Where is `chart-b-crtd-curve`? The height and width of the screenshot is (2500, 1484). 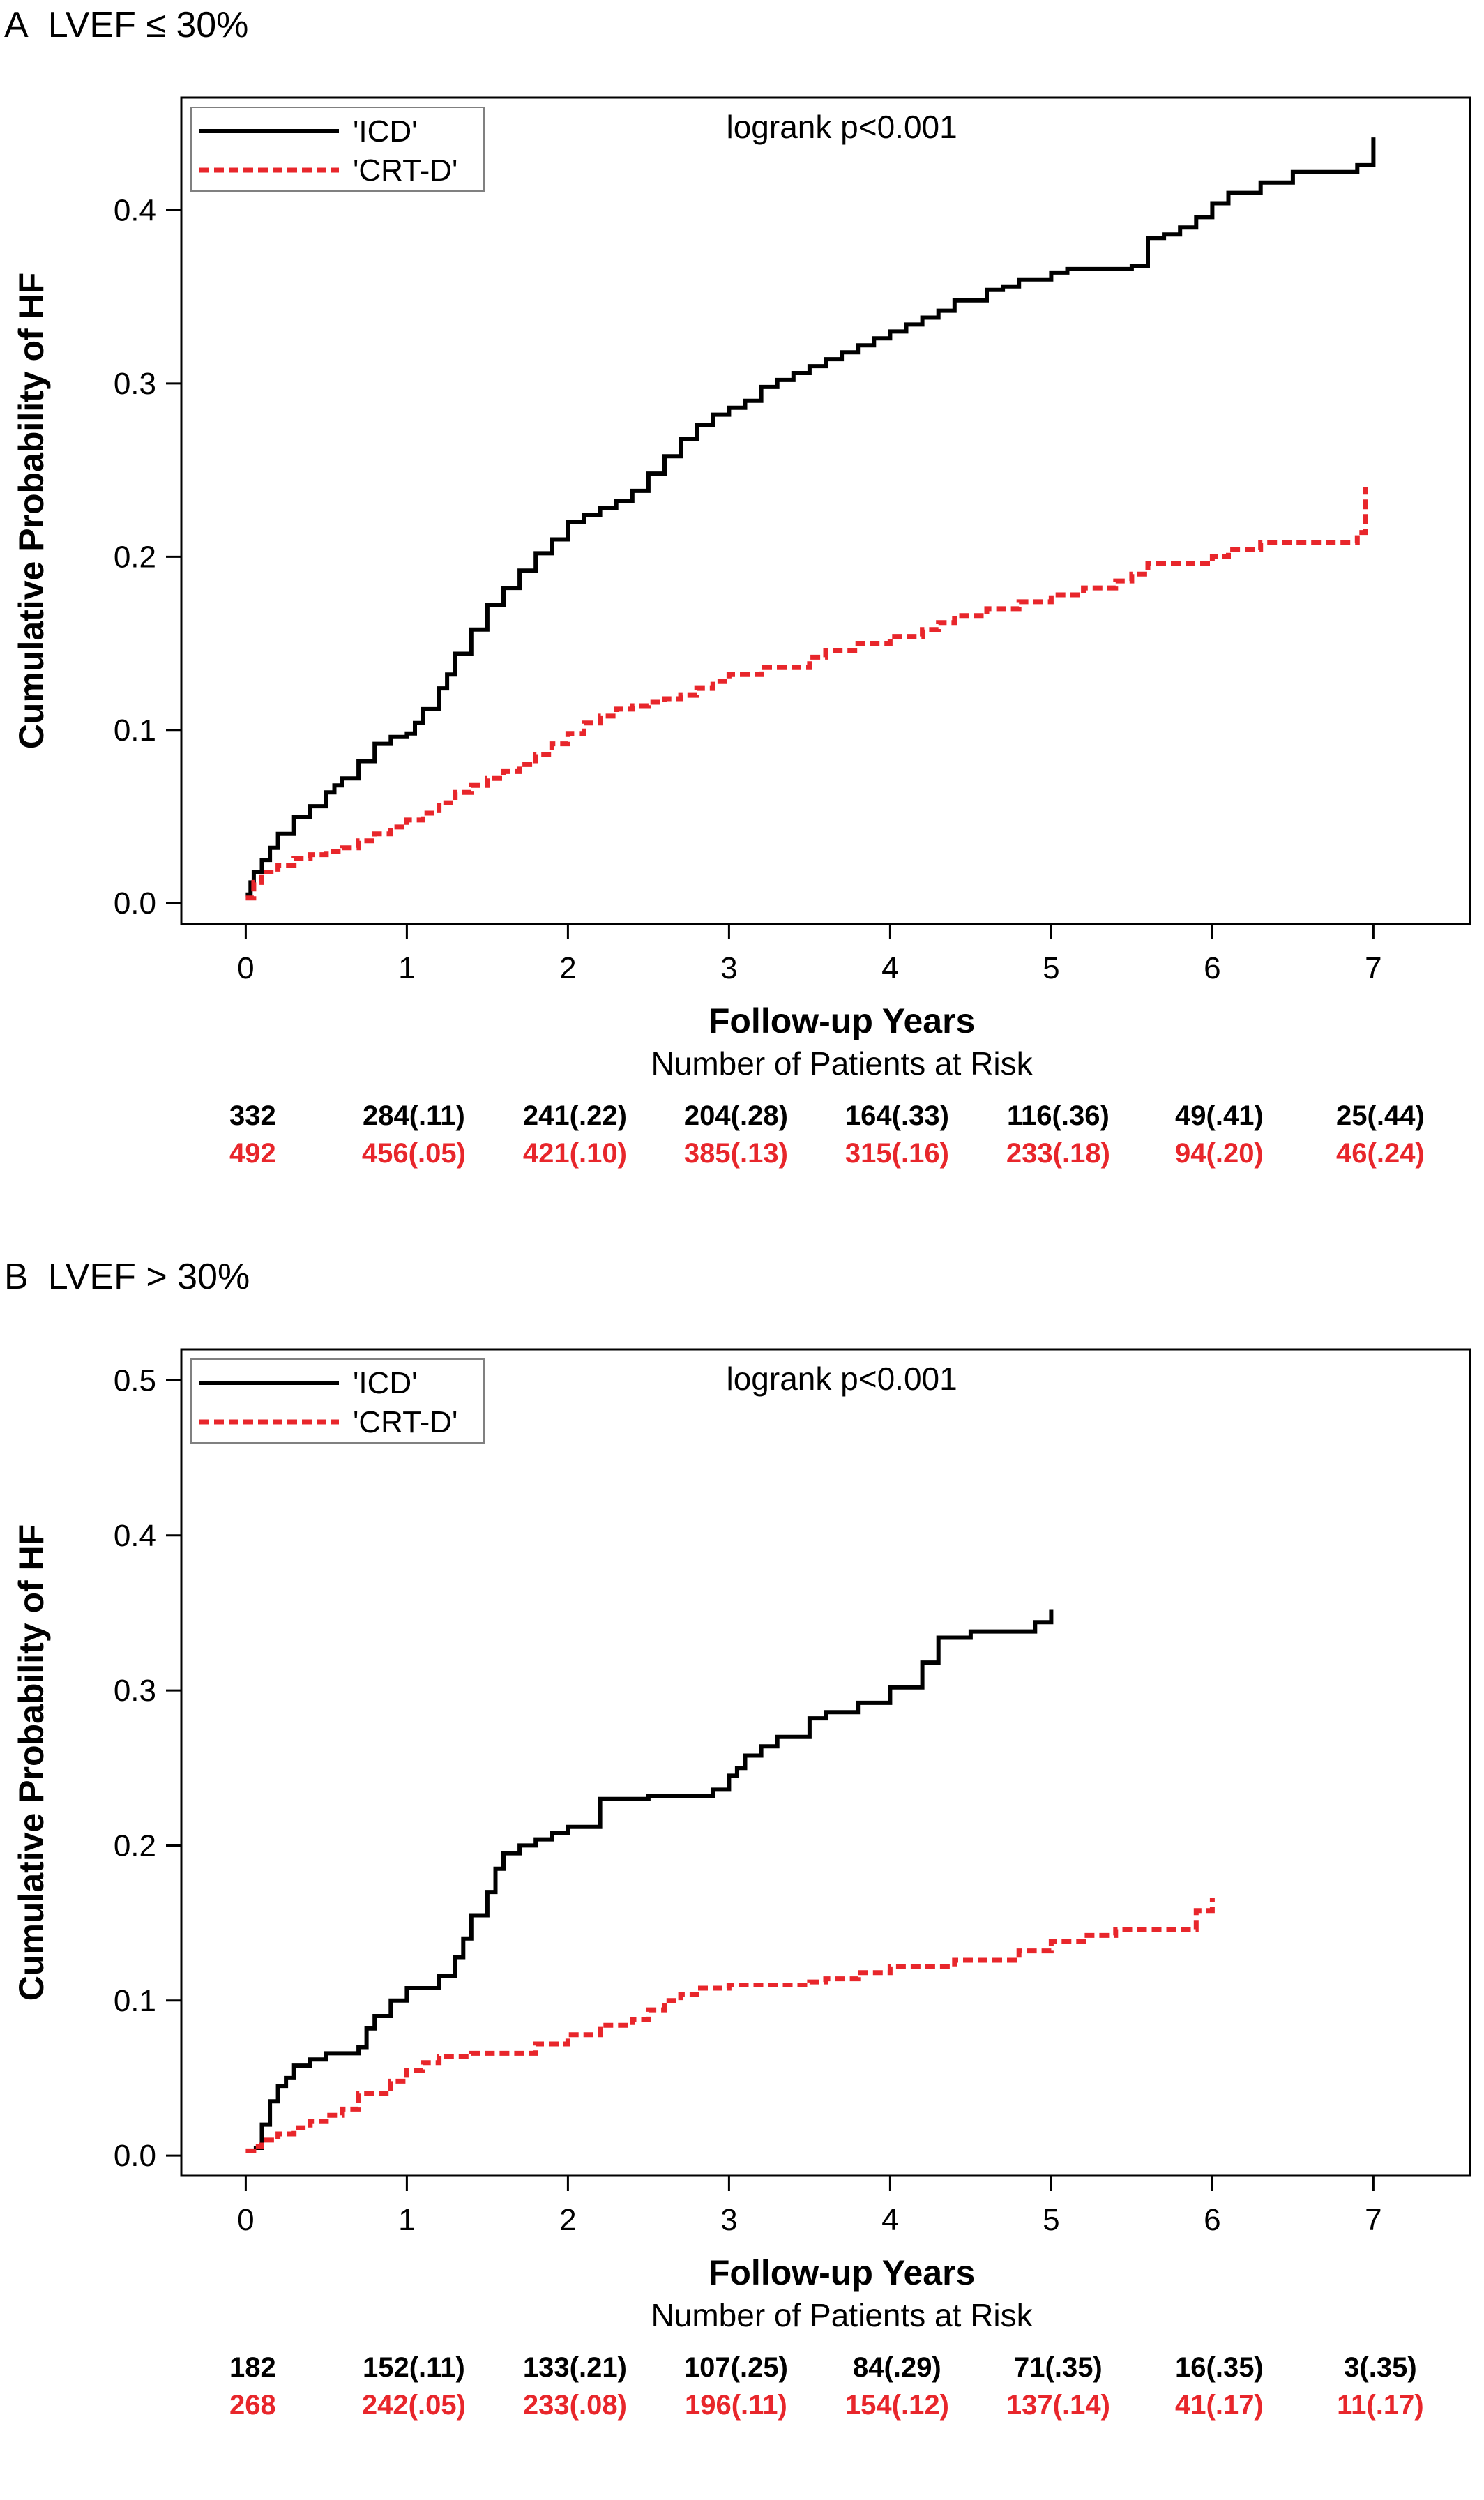 chart-b-crtd-curve is located at coordinates (730, 2026).